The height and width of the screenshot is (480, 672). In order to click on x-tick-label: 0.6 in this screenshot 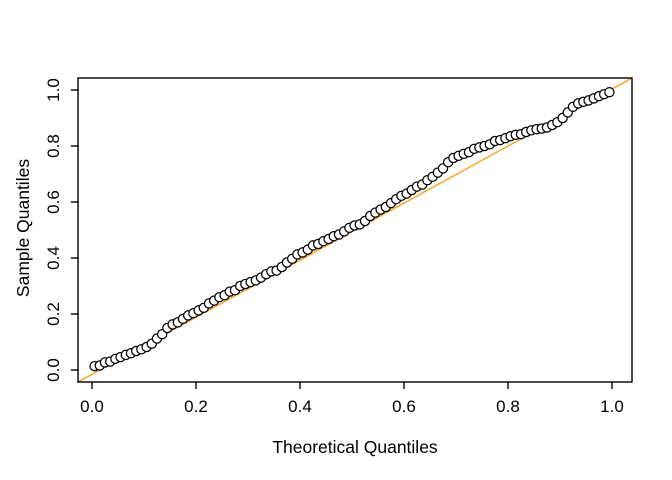, I will do `click(404, 406)`.